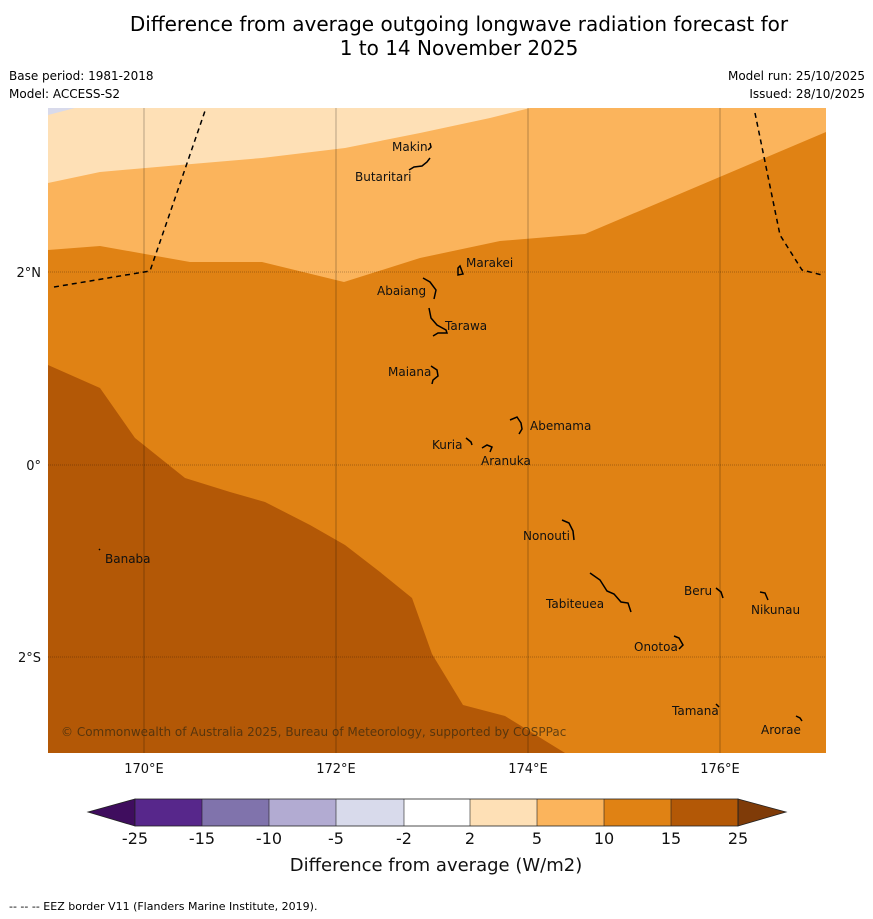 This screenshot has width=873, height=919. Describe the element at coordinates (489, 263) in the screenshot. I see `place-marakei: Marakei` at that location.